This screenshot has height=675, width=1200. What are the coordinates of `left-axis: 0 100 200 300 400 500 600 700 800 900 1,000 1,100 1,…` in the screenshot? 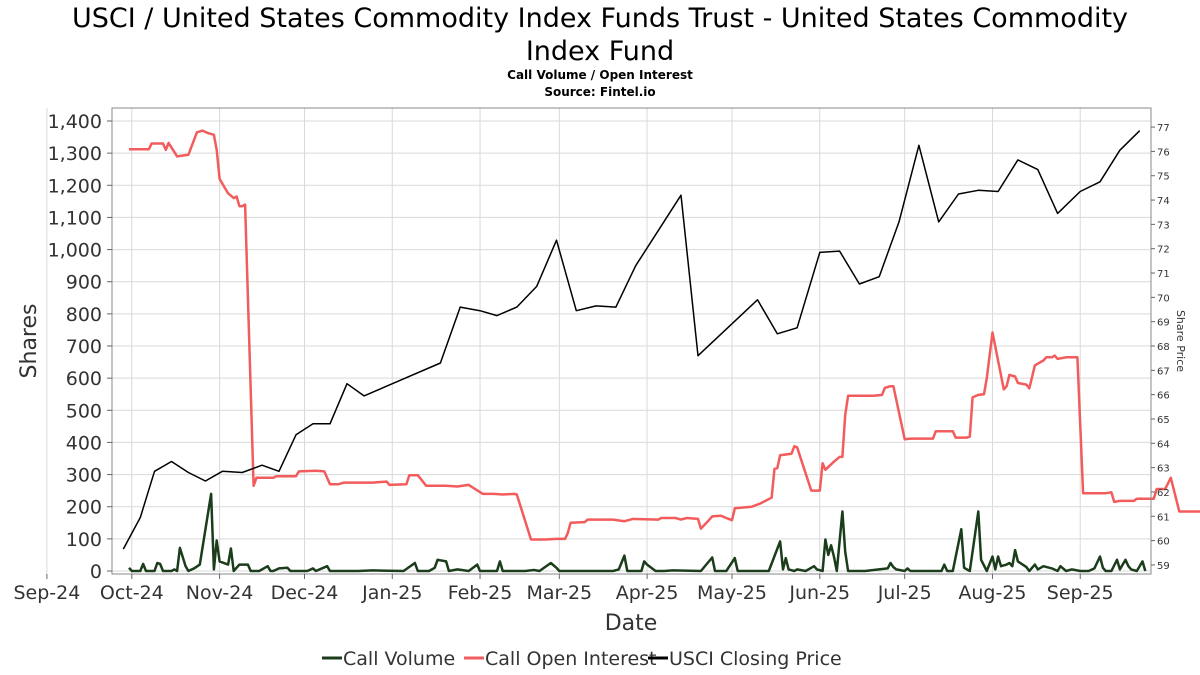 It's located at (80, 347).